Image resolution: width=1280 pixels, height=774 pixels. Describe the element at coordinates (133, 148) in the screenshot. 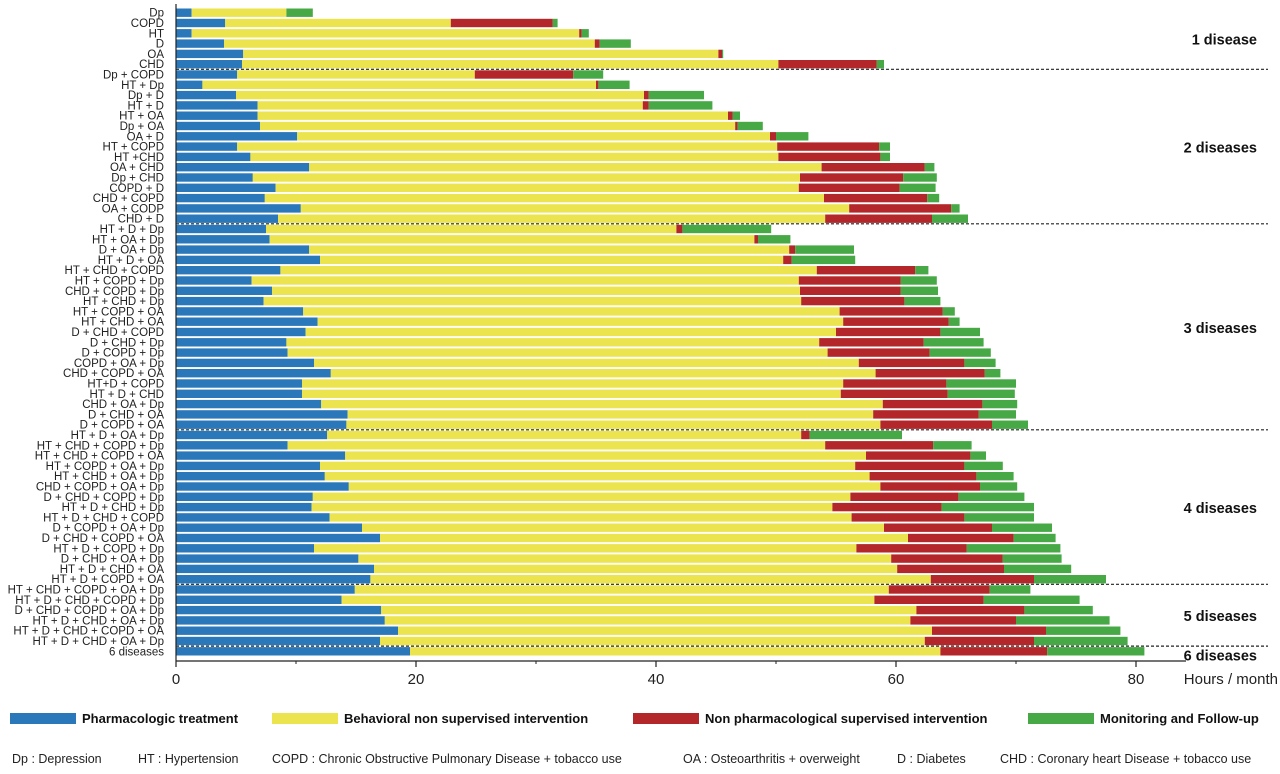

I see `category-label: HT + COPD` at that location.